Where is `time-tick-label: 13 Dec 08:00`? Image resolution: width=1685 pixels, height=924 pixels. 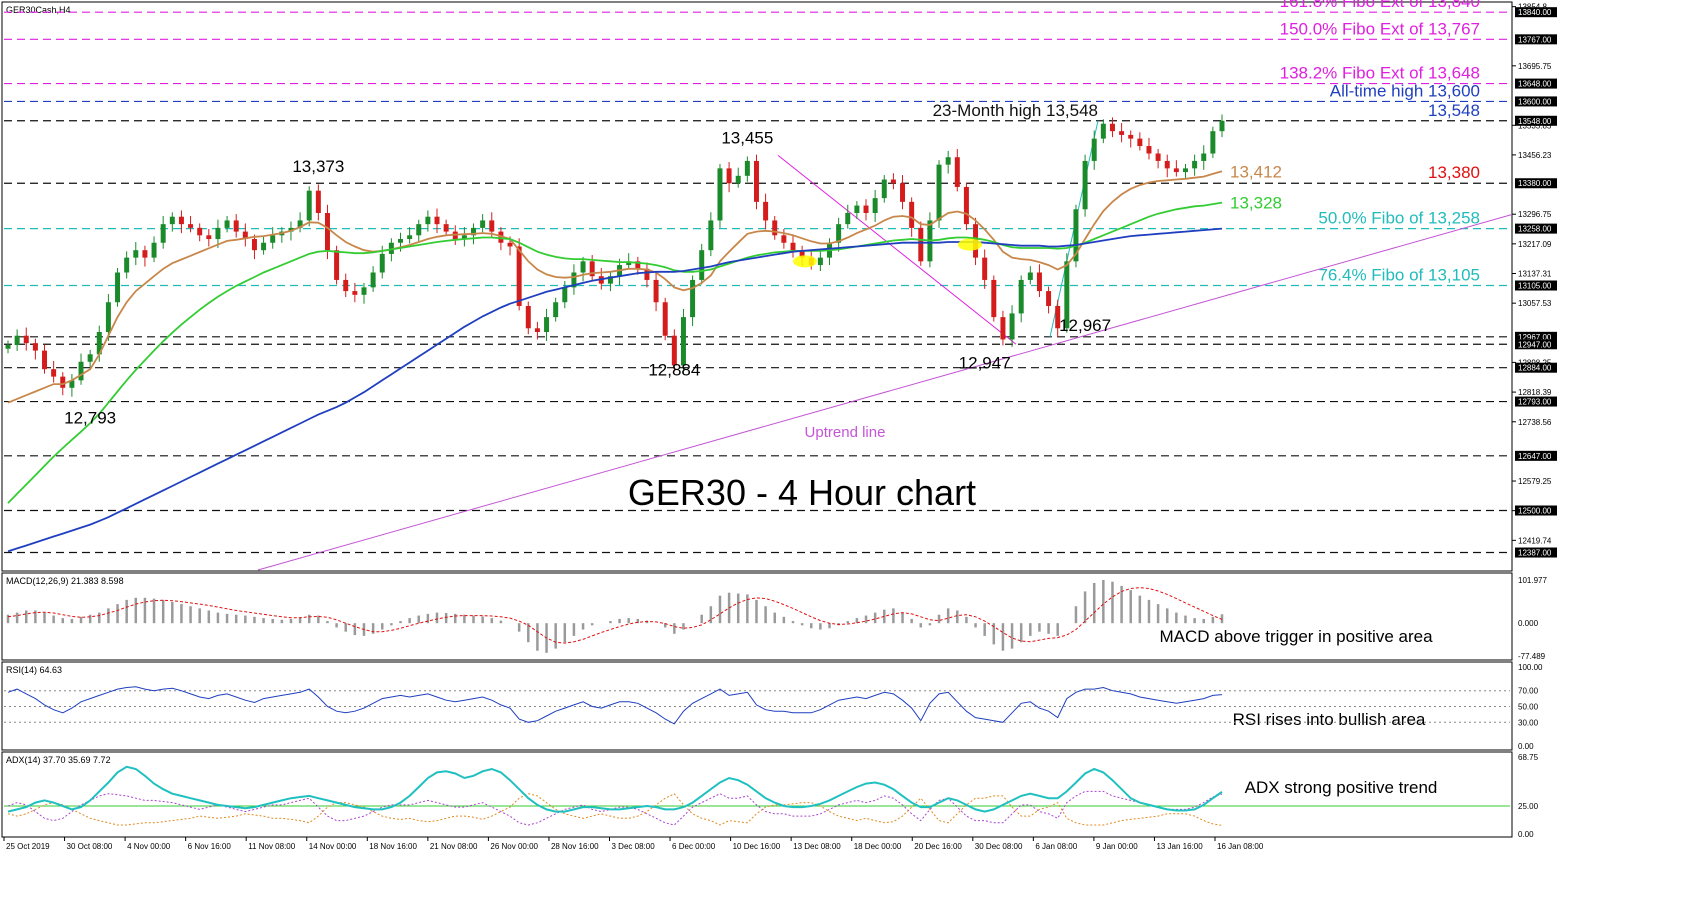 time-tick-label: 13 Dec 08:00 is located at coordinates (817, 846).